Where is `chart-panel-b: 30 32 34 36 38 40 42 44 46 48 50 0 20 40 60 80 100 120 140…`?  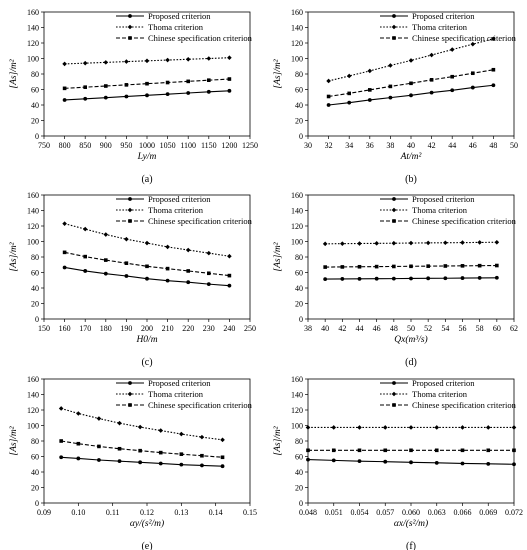 chart-panel-b: 30 32 34 36 38 40 42 44 46 48 50 0 20 40 60 80 100 120 140… is located at coordinates (395, 96).